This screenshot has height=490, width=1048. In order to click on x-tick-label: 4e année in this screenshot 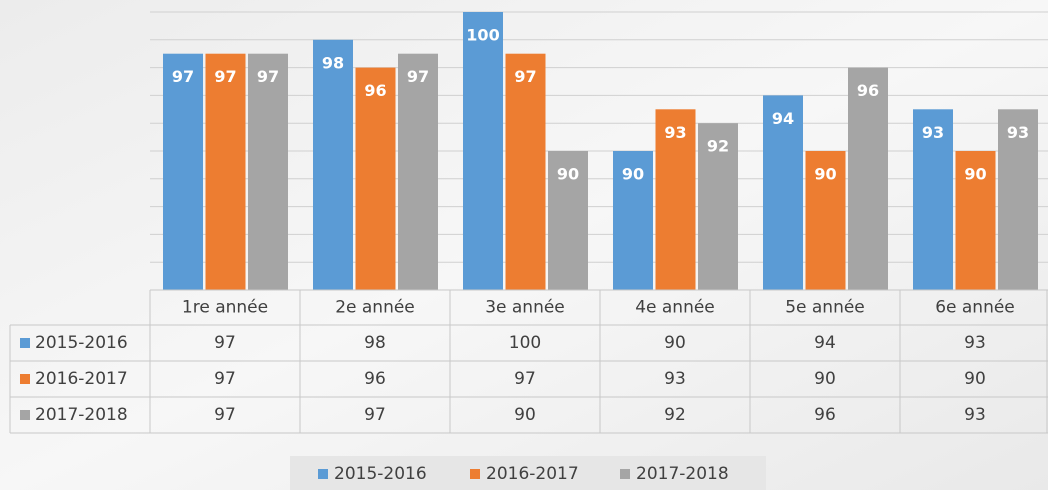, I will do `click(675, 308)`.